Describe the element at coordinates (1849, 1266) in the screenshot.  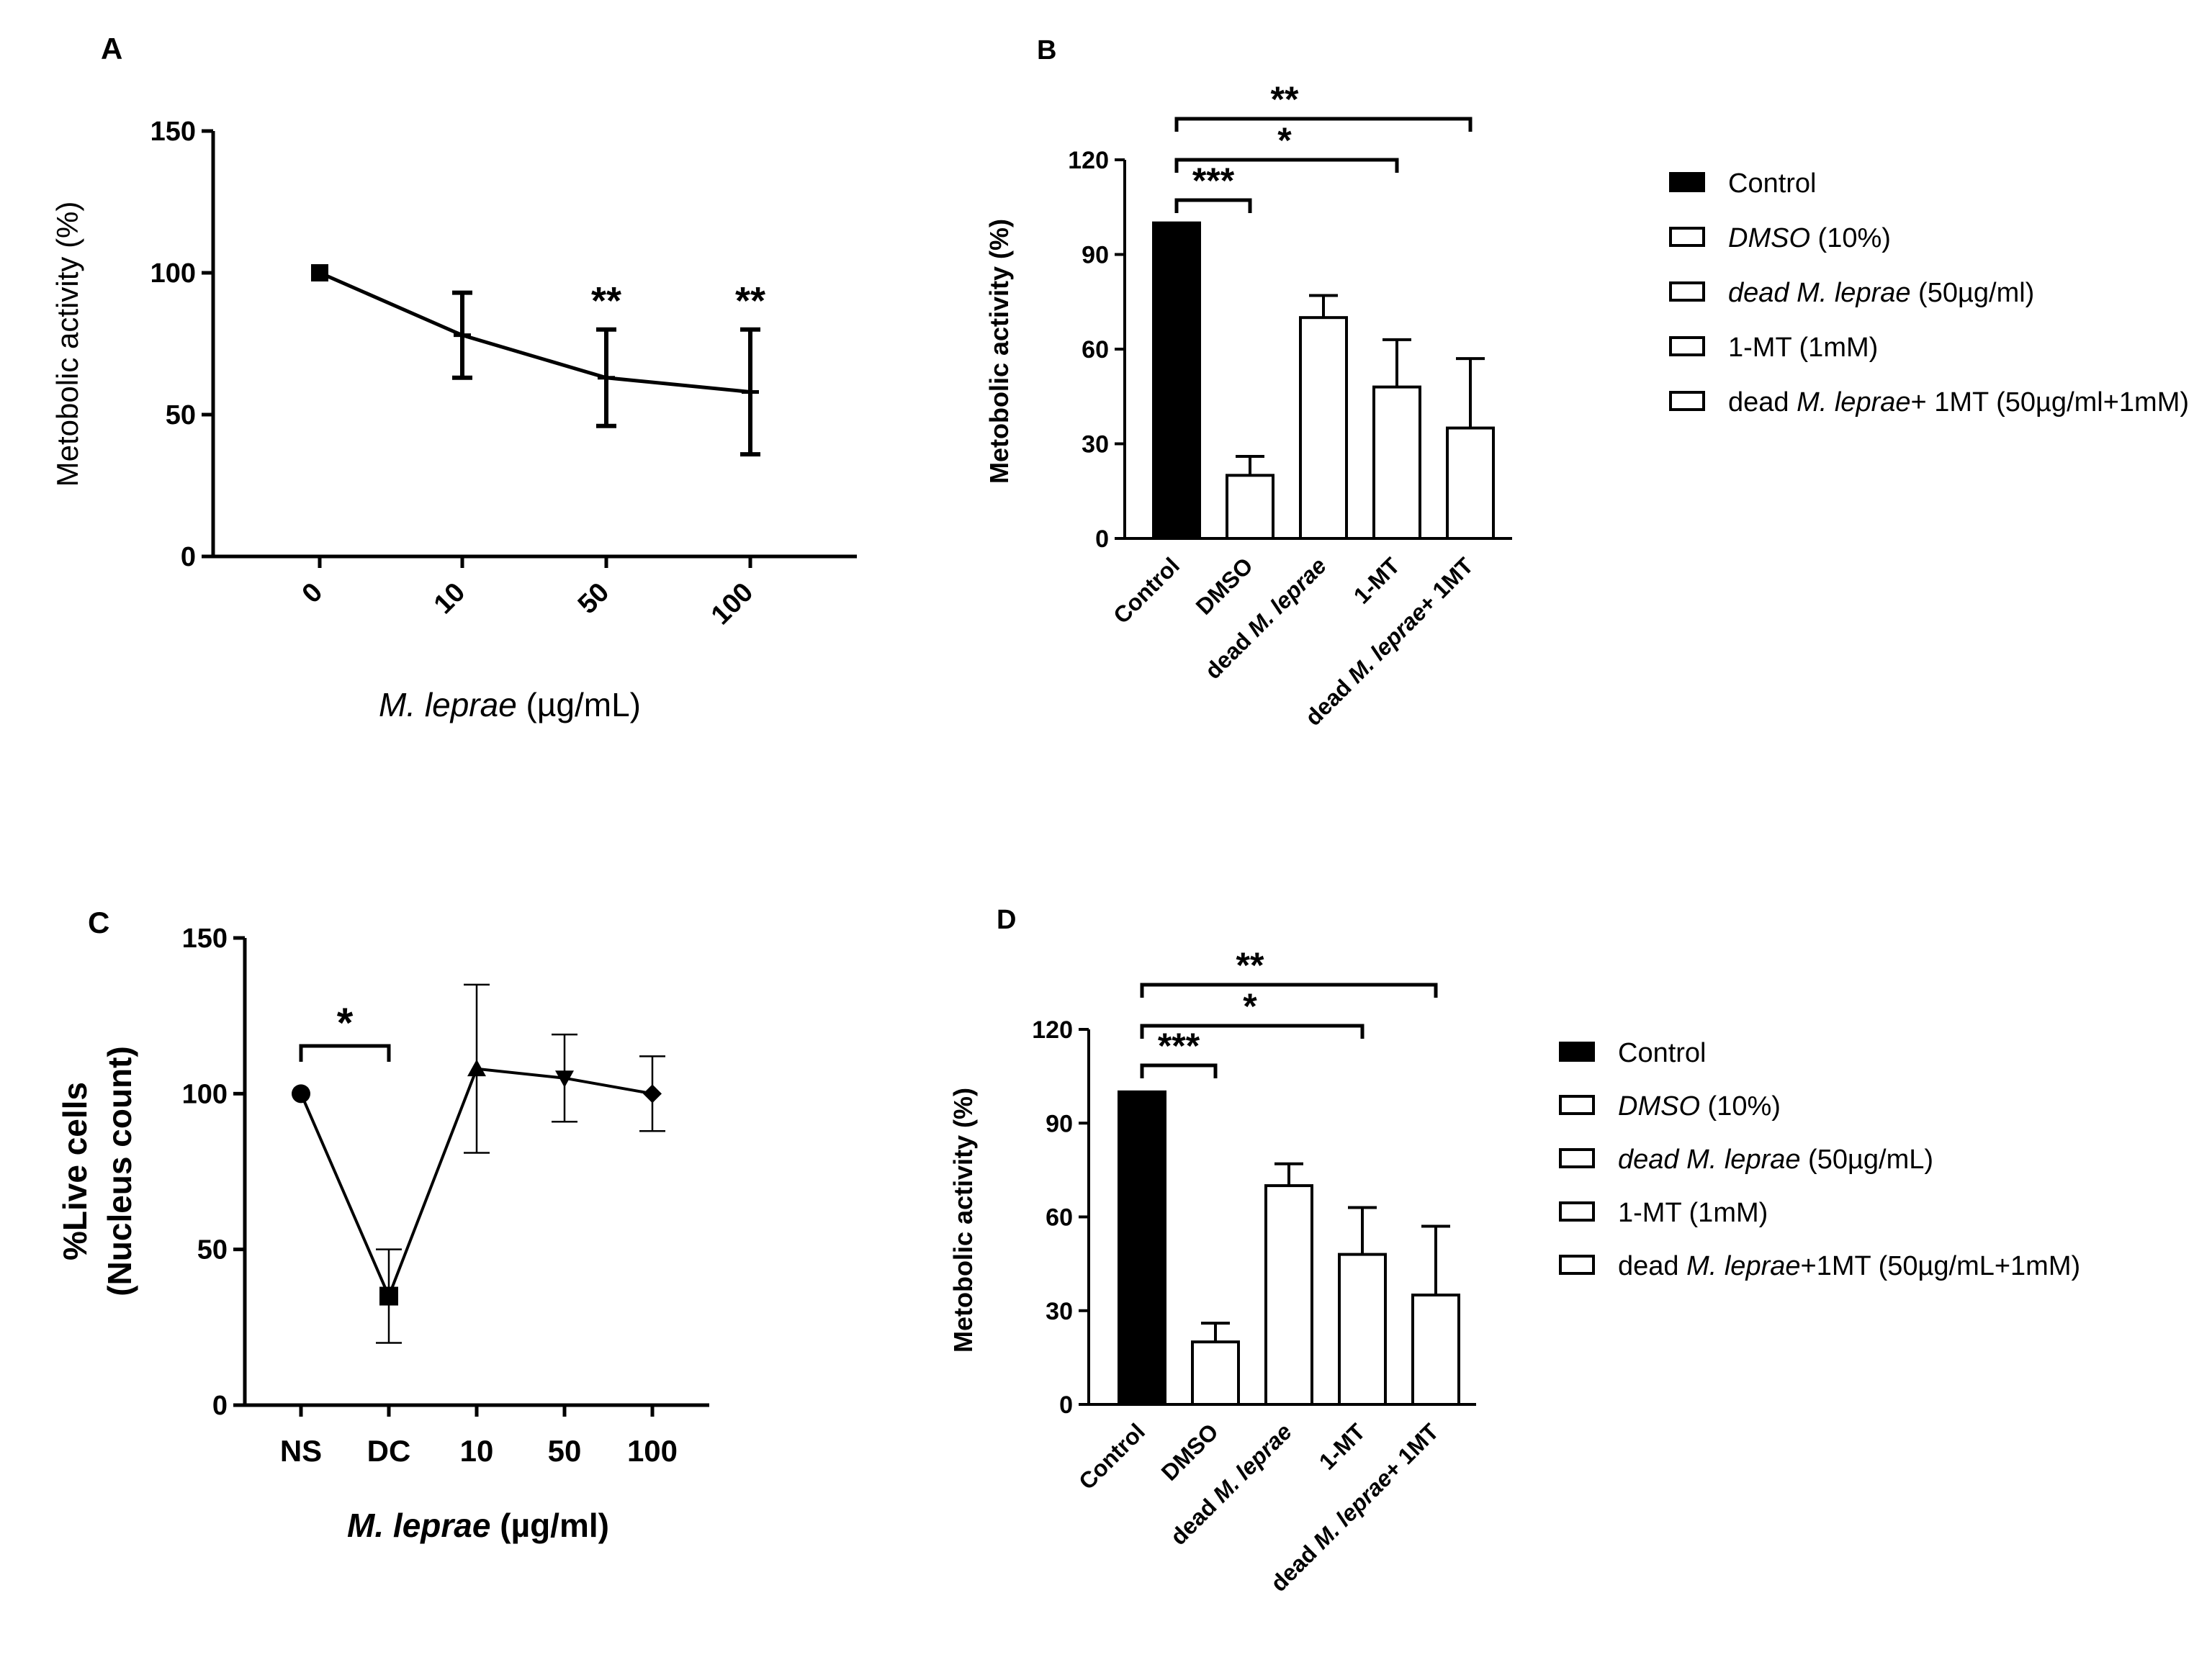
I see `legend-label: dead M. leprae+1MT (50µg/mL+1mM)` at that location.